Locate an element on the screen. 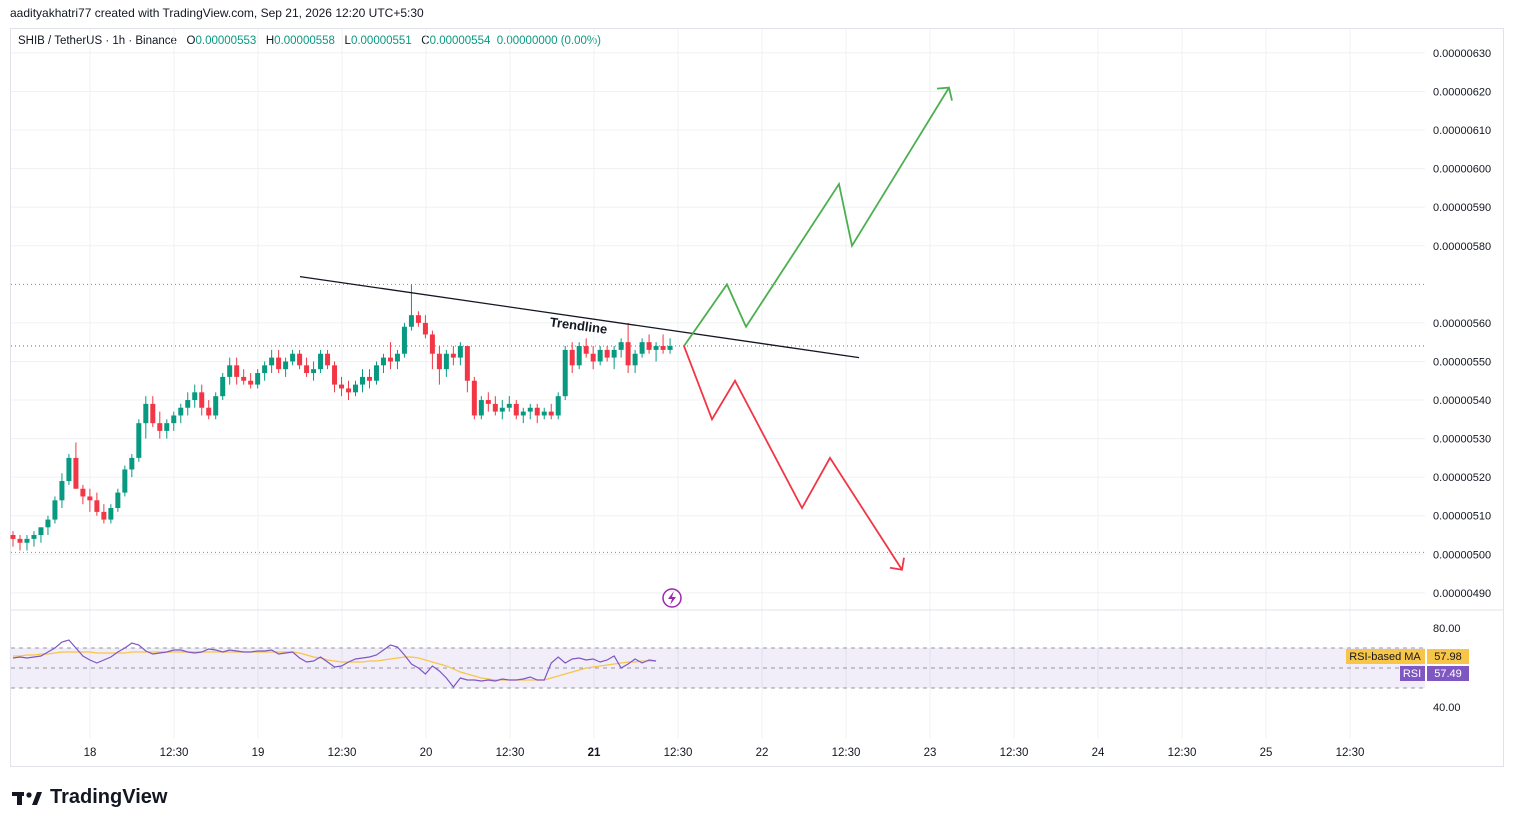 This screenshot has height=827, width=1515. high-value: 0.00000558 is located at coordinates (304, 41).